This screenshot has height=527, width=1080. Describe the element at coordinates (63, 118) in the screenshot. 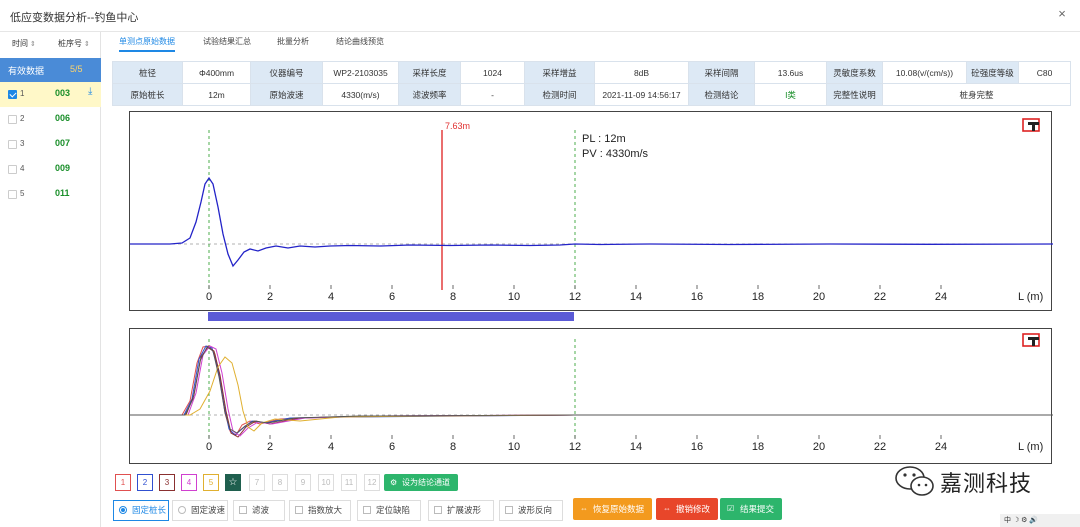

I see `pile-number: 006` at that location.